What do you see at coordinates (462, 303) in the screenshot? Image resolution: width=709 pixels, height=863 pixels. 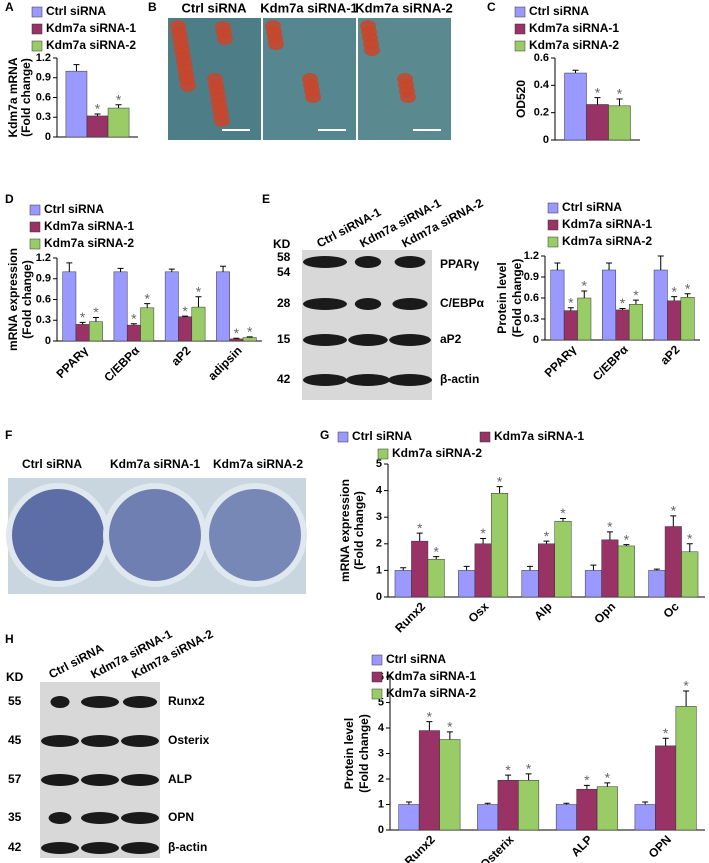 I see `protein-label: C/EBPα` at bounding box center [462, 303].